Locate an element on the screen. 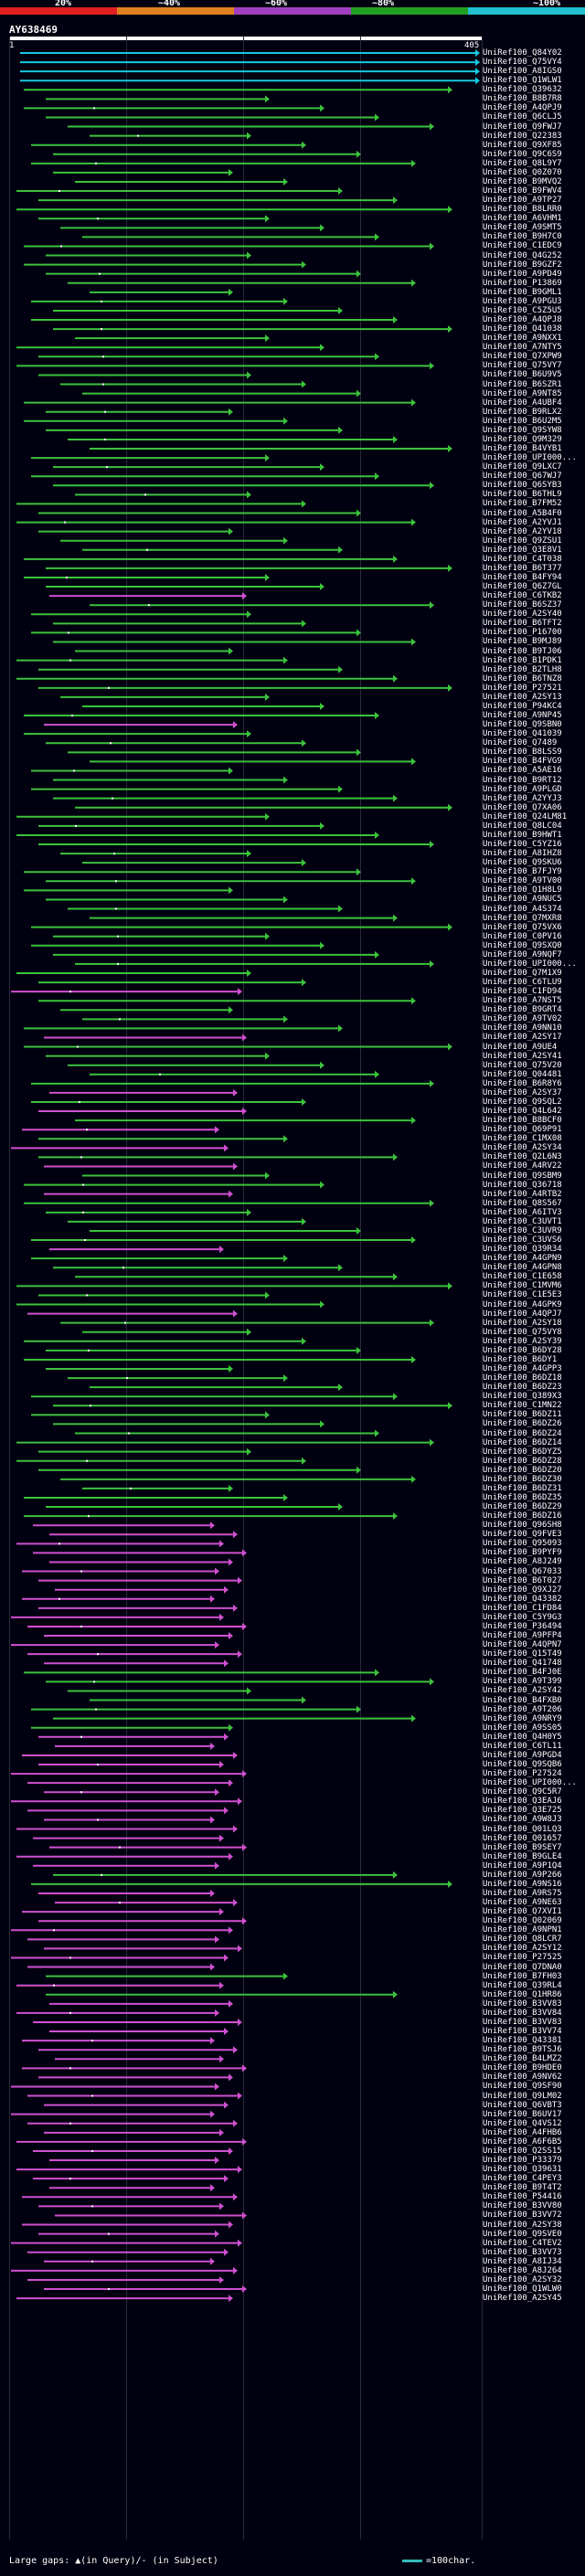 The height and width of the screenshot is (2576, 585). hit-label-link: UniRef100_C5YZ16 is located at coordinates (522, 845).